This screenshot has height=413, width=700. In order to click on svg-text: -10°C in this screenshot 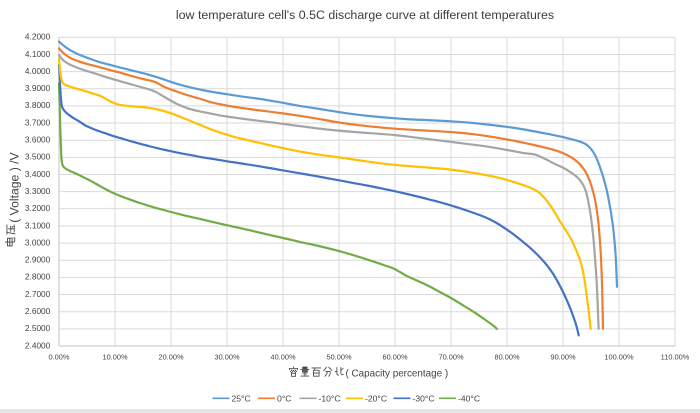, I will do `click(330, 399)`.